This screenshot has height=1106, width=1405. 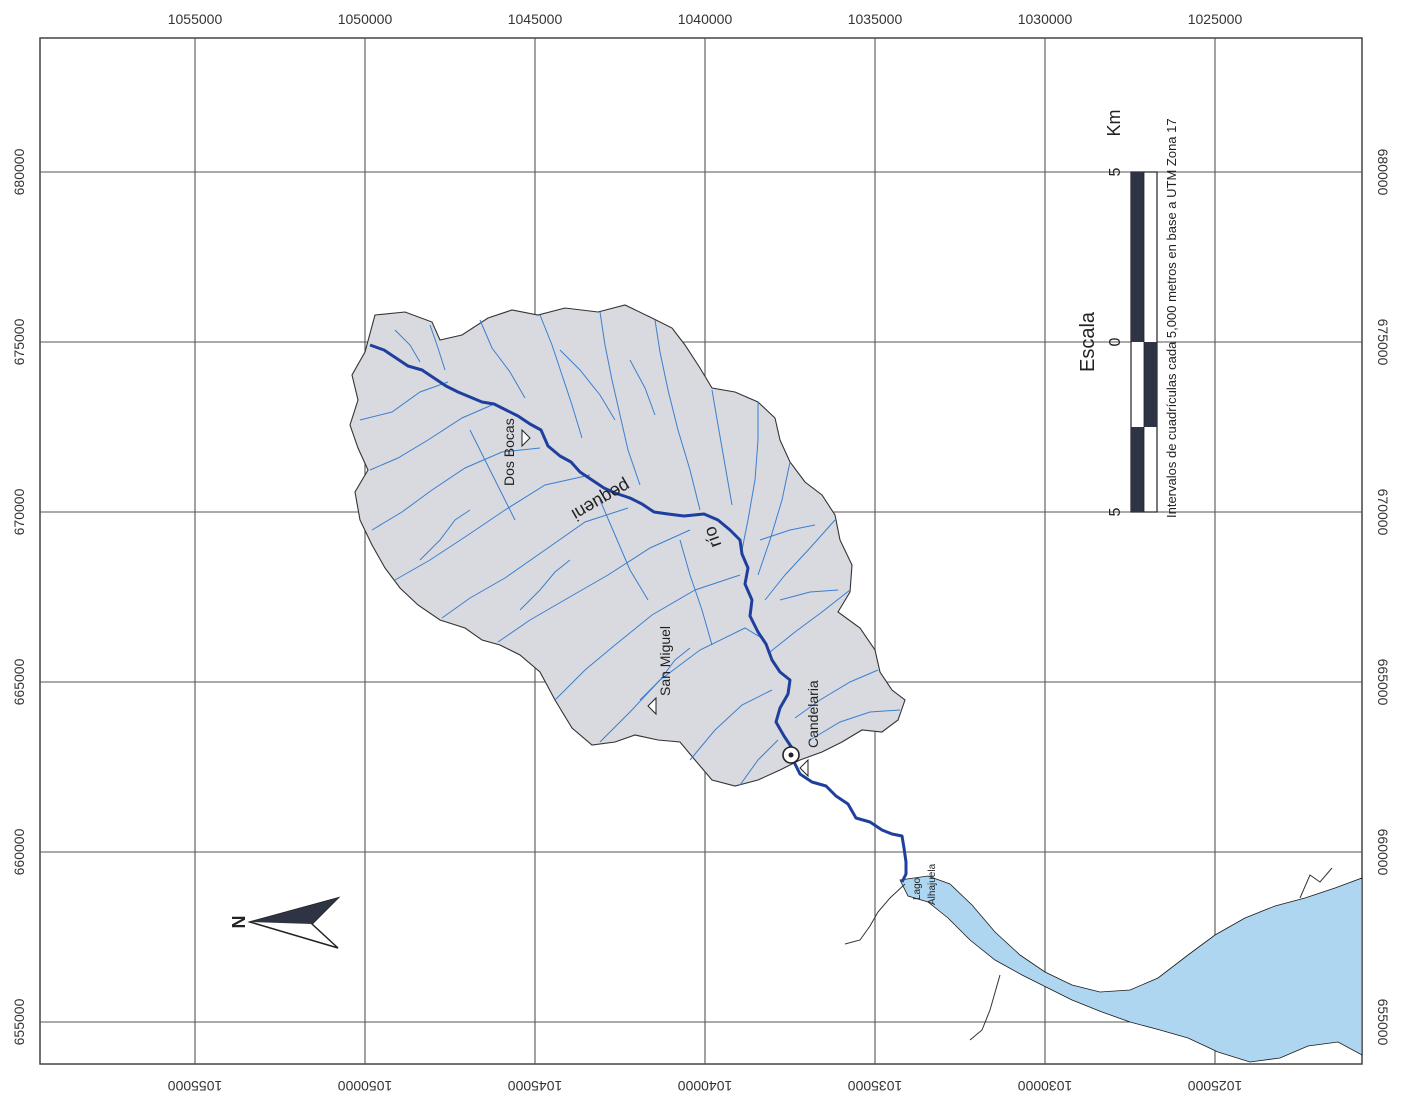 I want to click on scale-title: Escala, so click(x=1088, y=341).